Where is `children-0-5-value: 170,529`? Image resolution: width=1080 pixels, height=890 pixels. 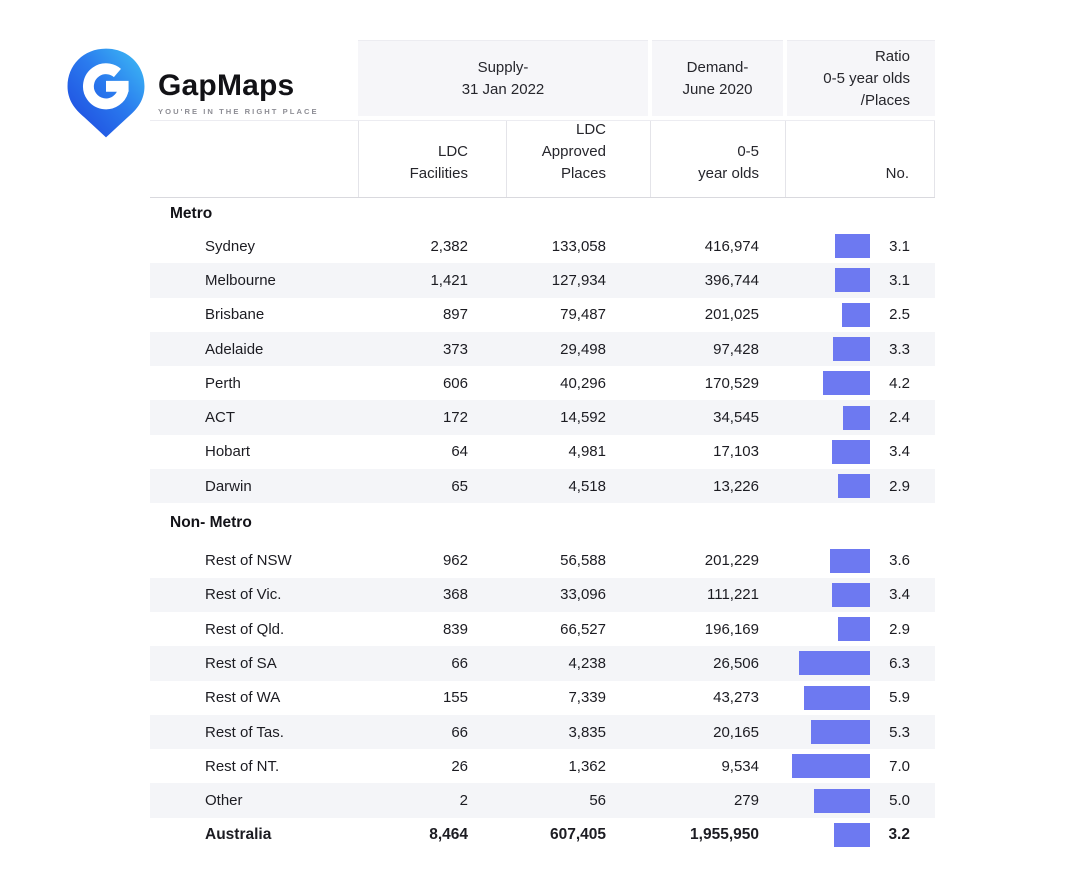
children-0-5-value: 170,529 is located at coordinates (731, 383).